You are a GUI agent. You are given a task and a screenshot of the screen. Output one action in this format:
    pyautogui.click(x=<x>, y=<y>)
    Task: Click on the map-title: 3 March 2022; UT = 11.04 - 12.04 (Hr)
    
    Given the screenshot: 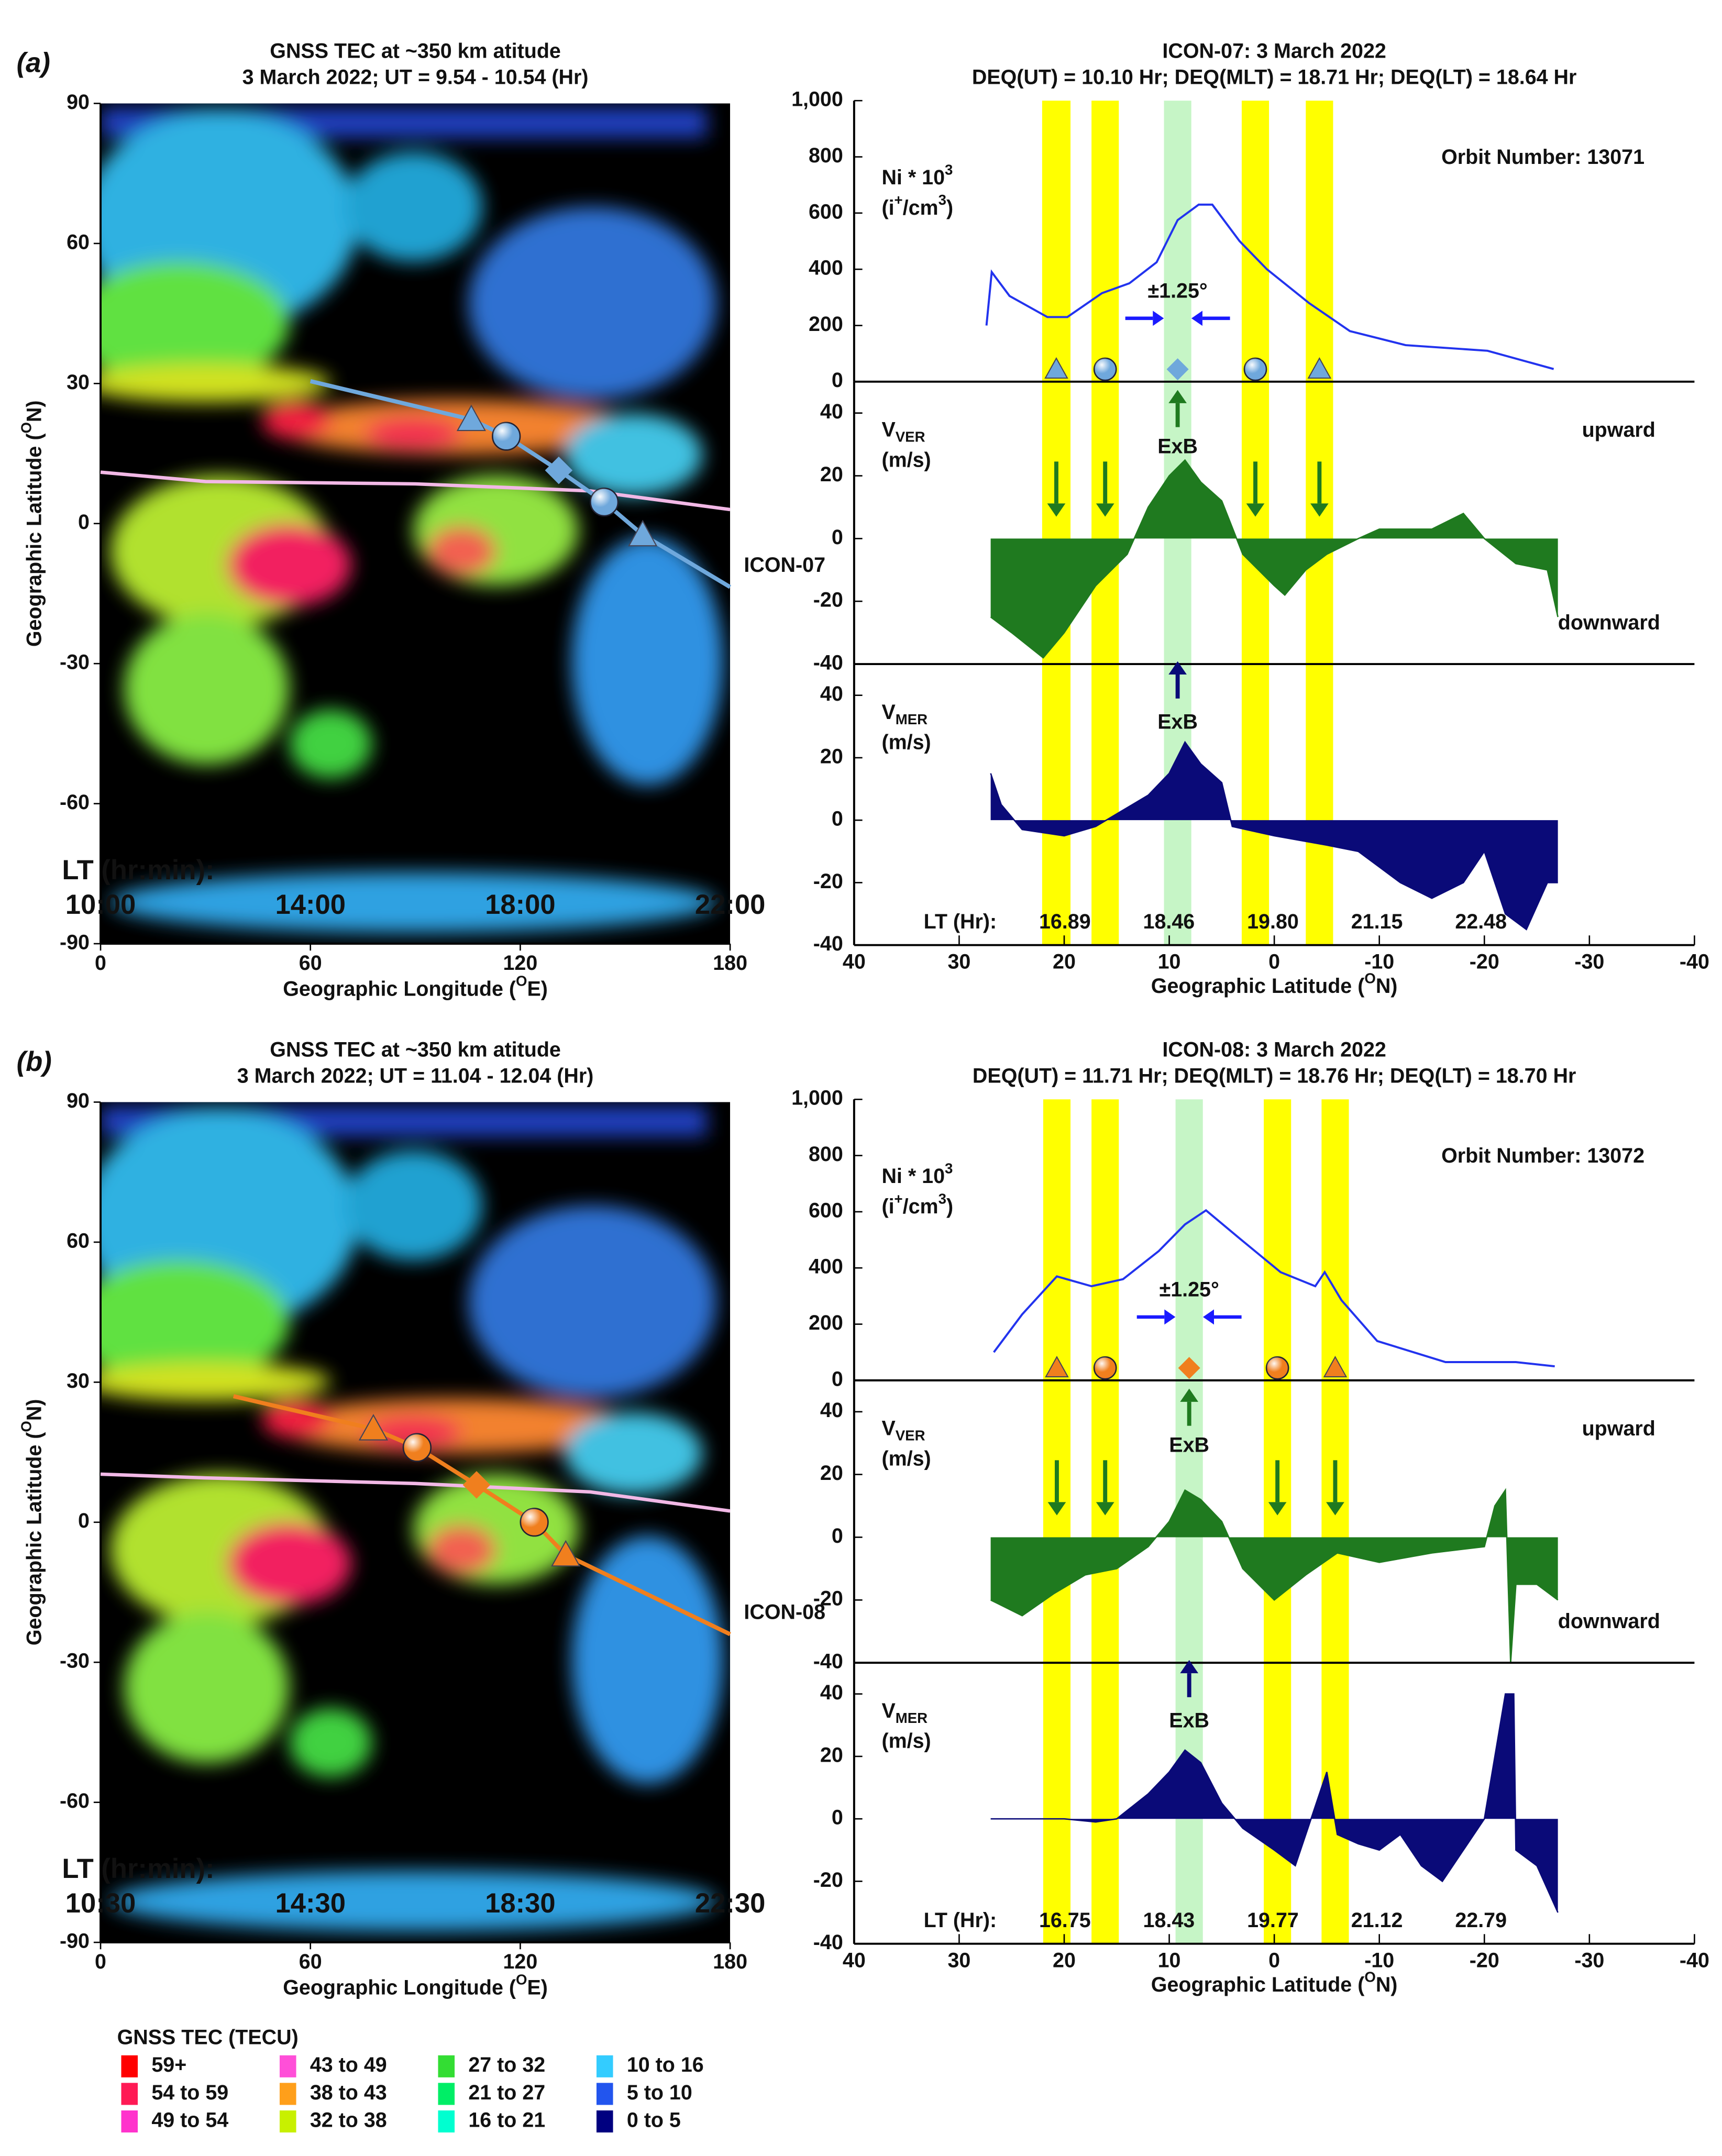 What is the action you would take?
    pyautogui.click(x=416, y=1076)
    